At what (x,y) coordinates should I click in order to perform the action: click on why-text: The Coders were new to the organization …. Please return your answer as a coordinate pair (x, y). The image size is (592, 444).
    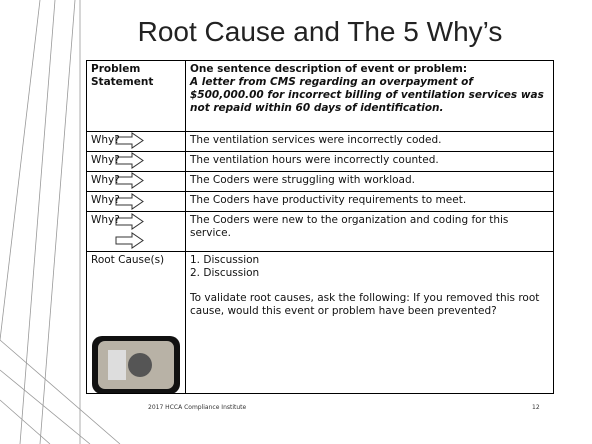
    Looking at the image, I should click on (369, 231).